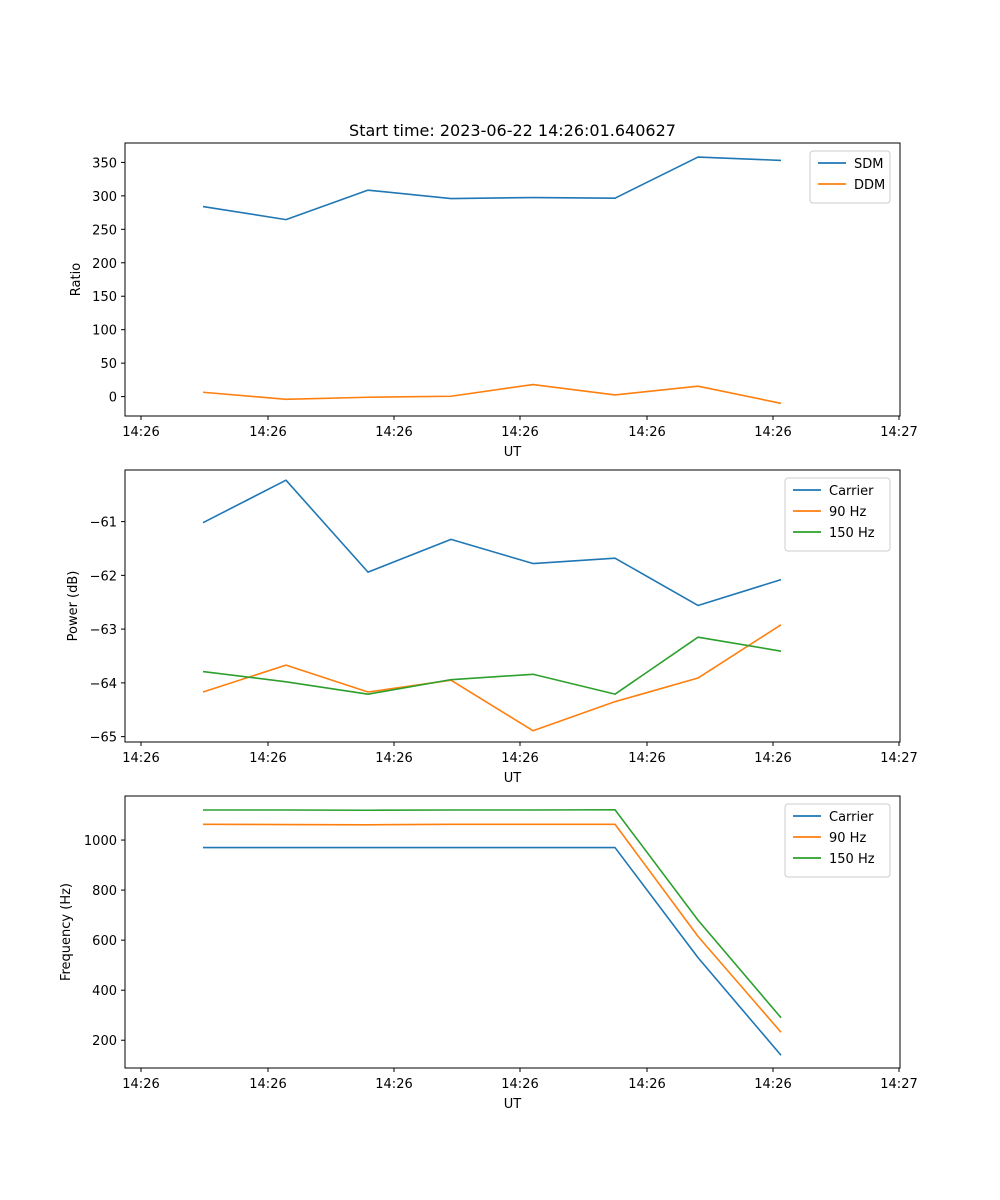 This screenshot has width=1000, height=1200. I want to click on y-tick-label: 0, so click(113, 398).